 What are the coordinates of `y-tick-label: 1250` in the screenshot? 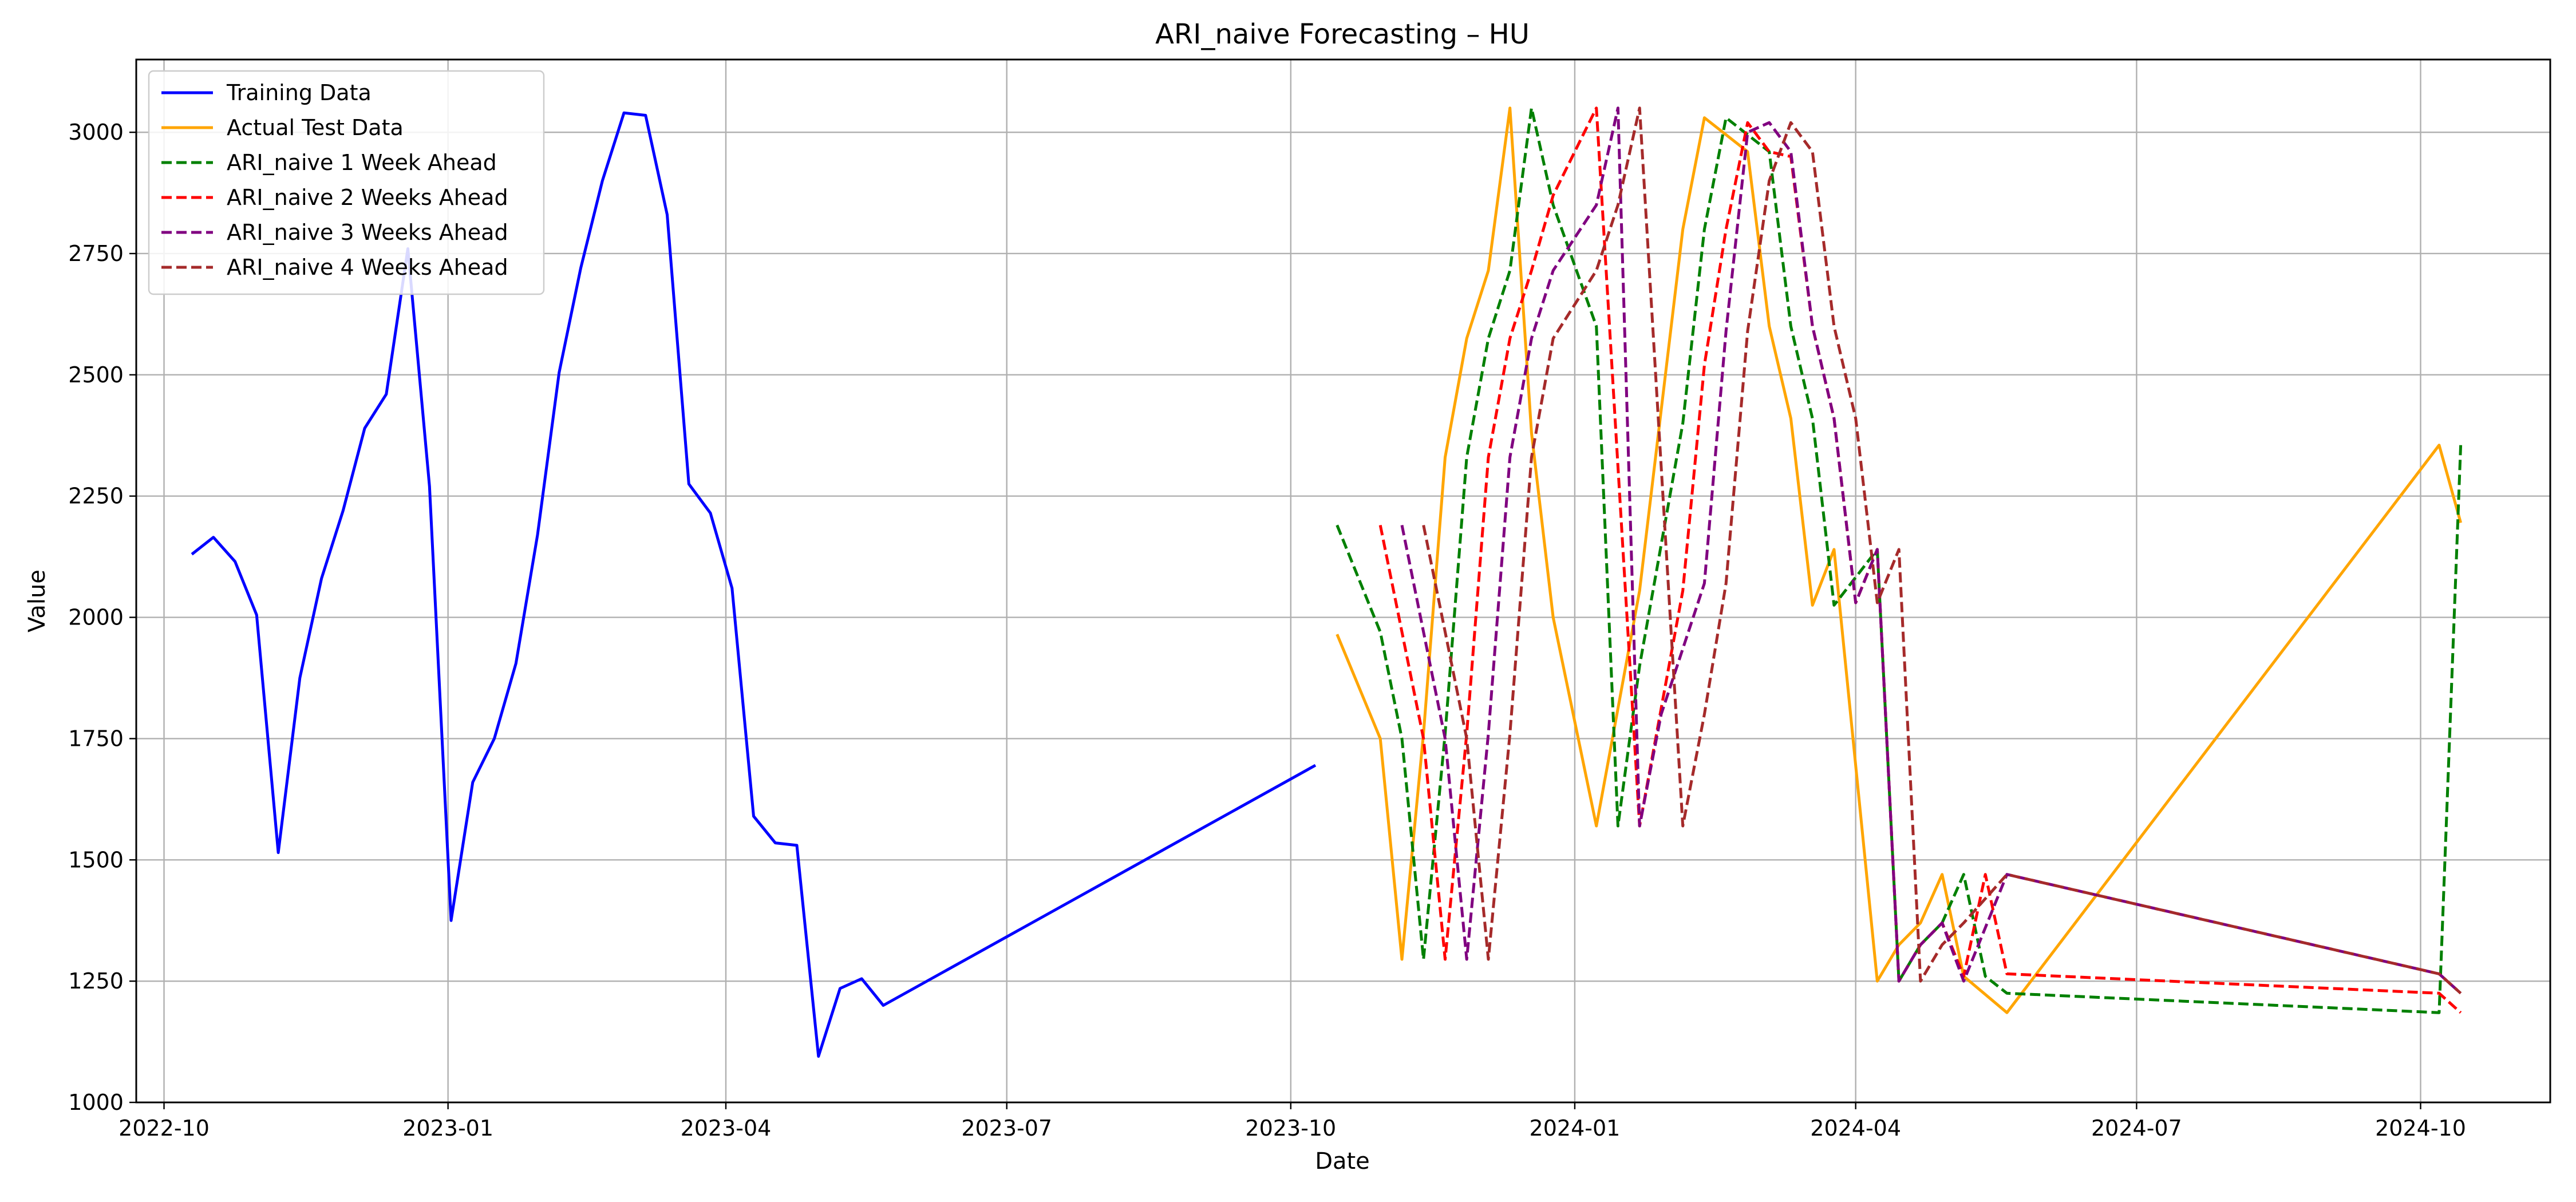 It's located at (96, 981).